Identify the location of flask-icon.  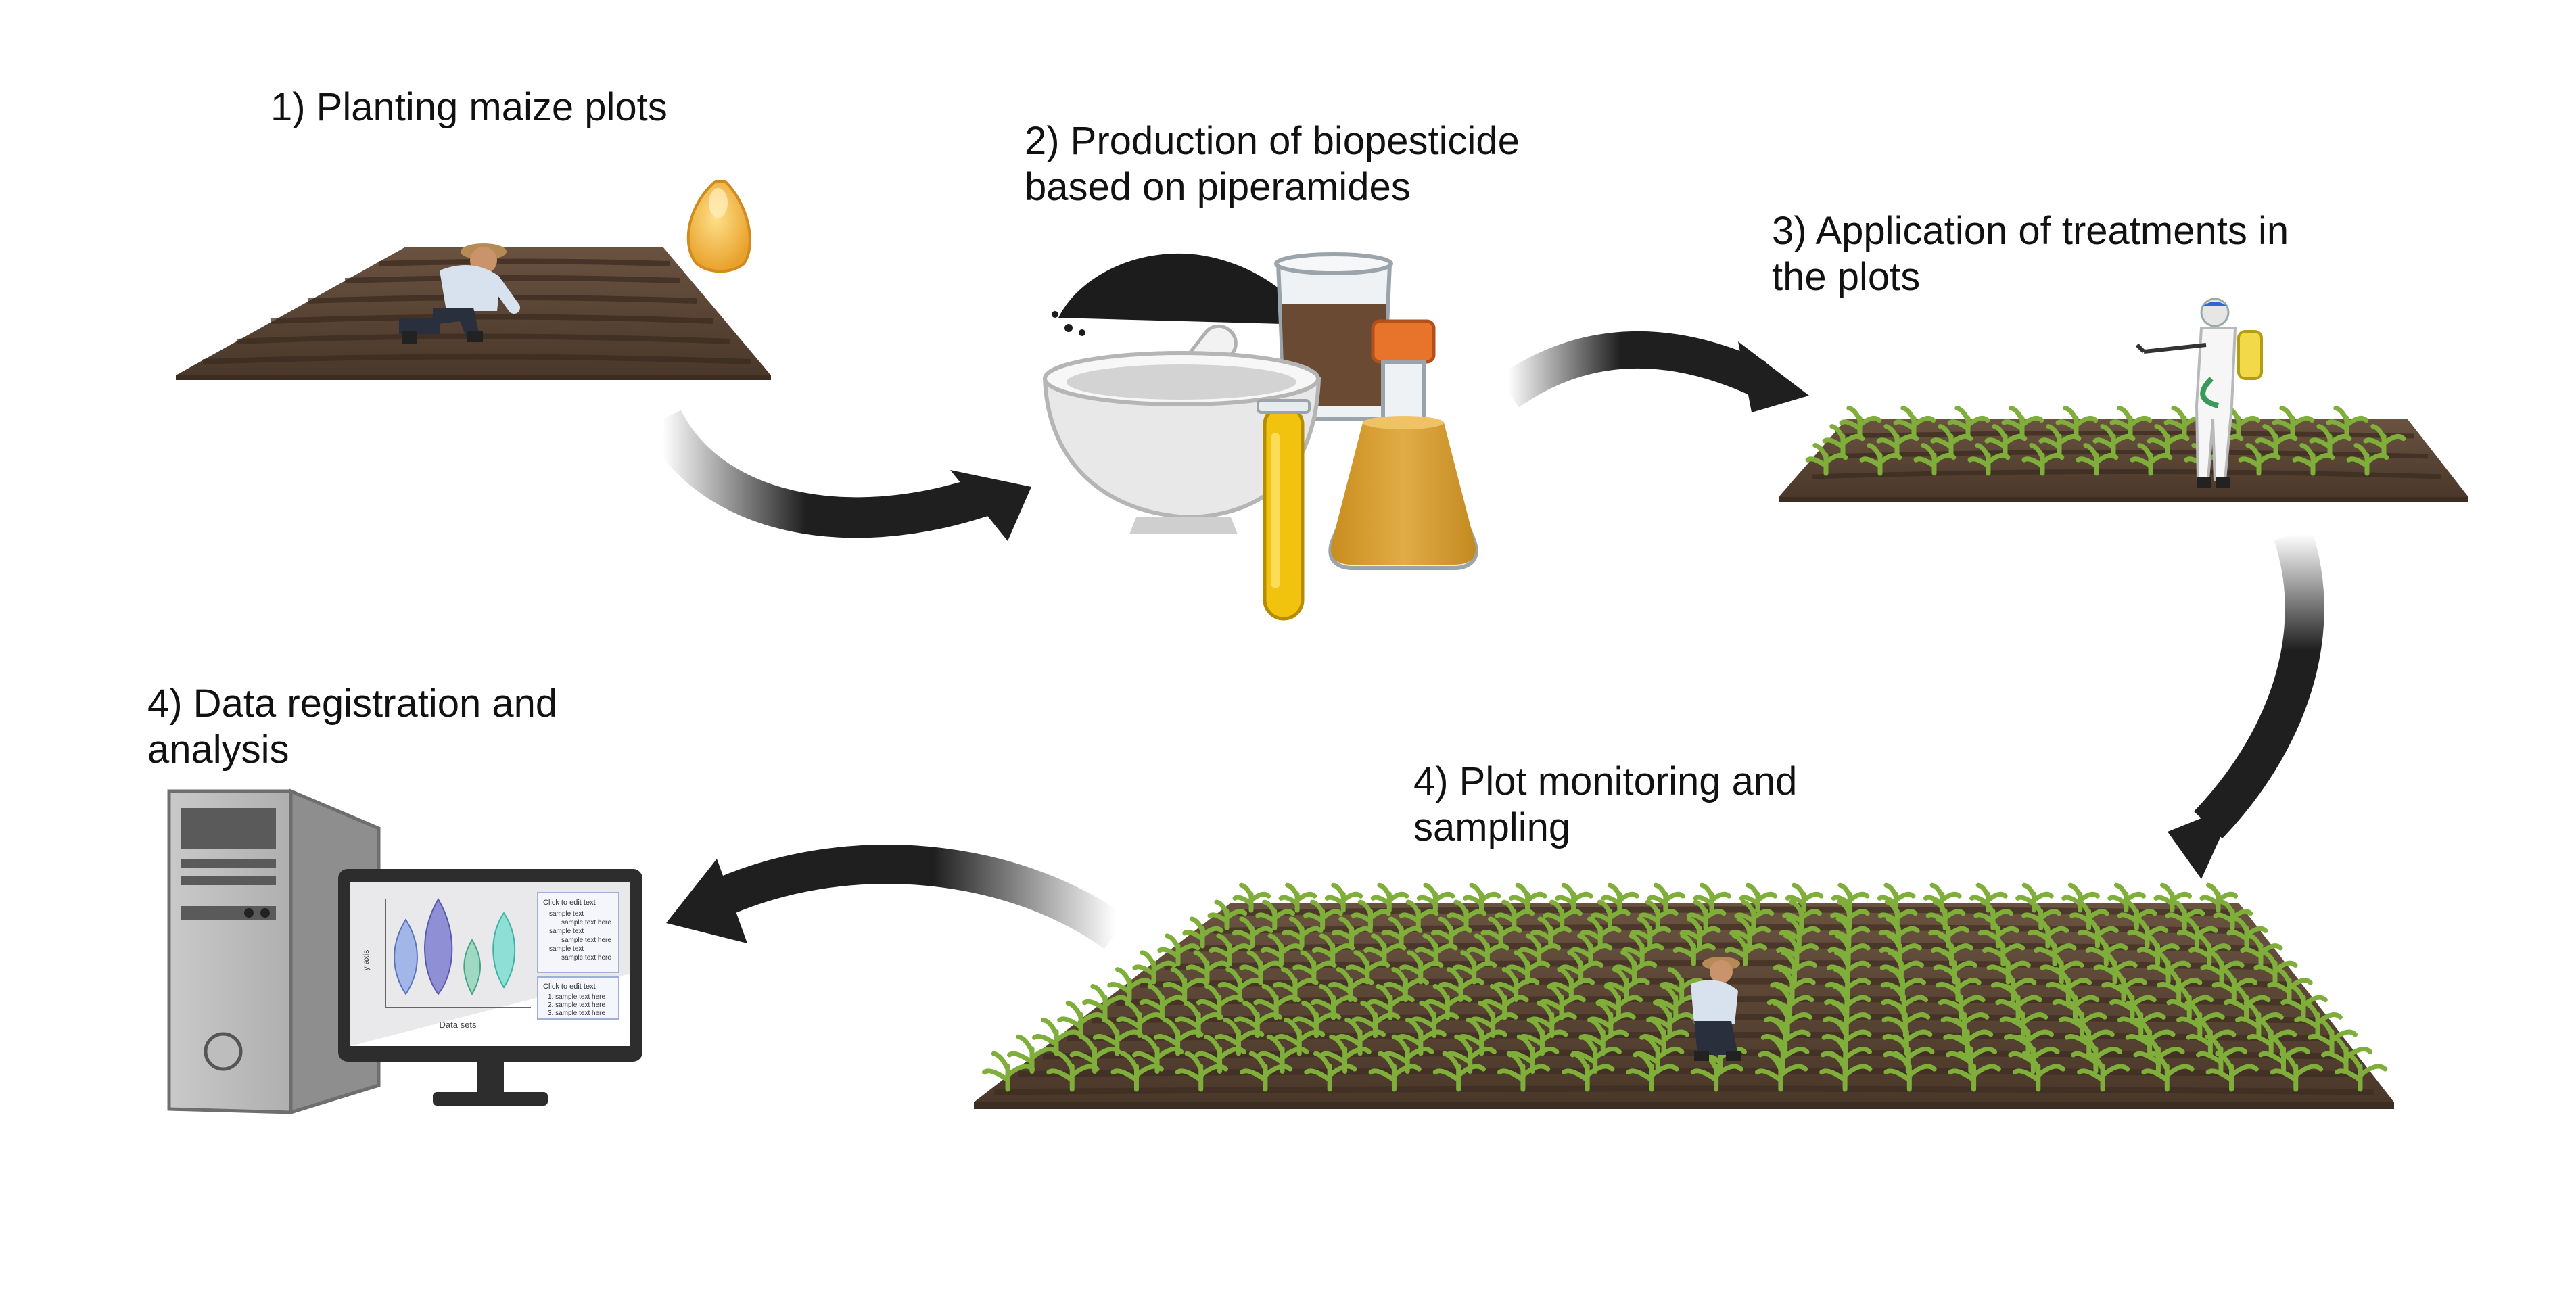
(1403, 444).